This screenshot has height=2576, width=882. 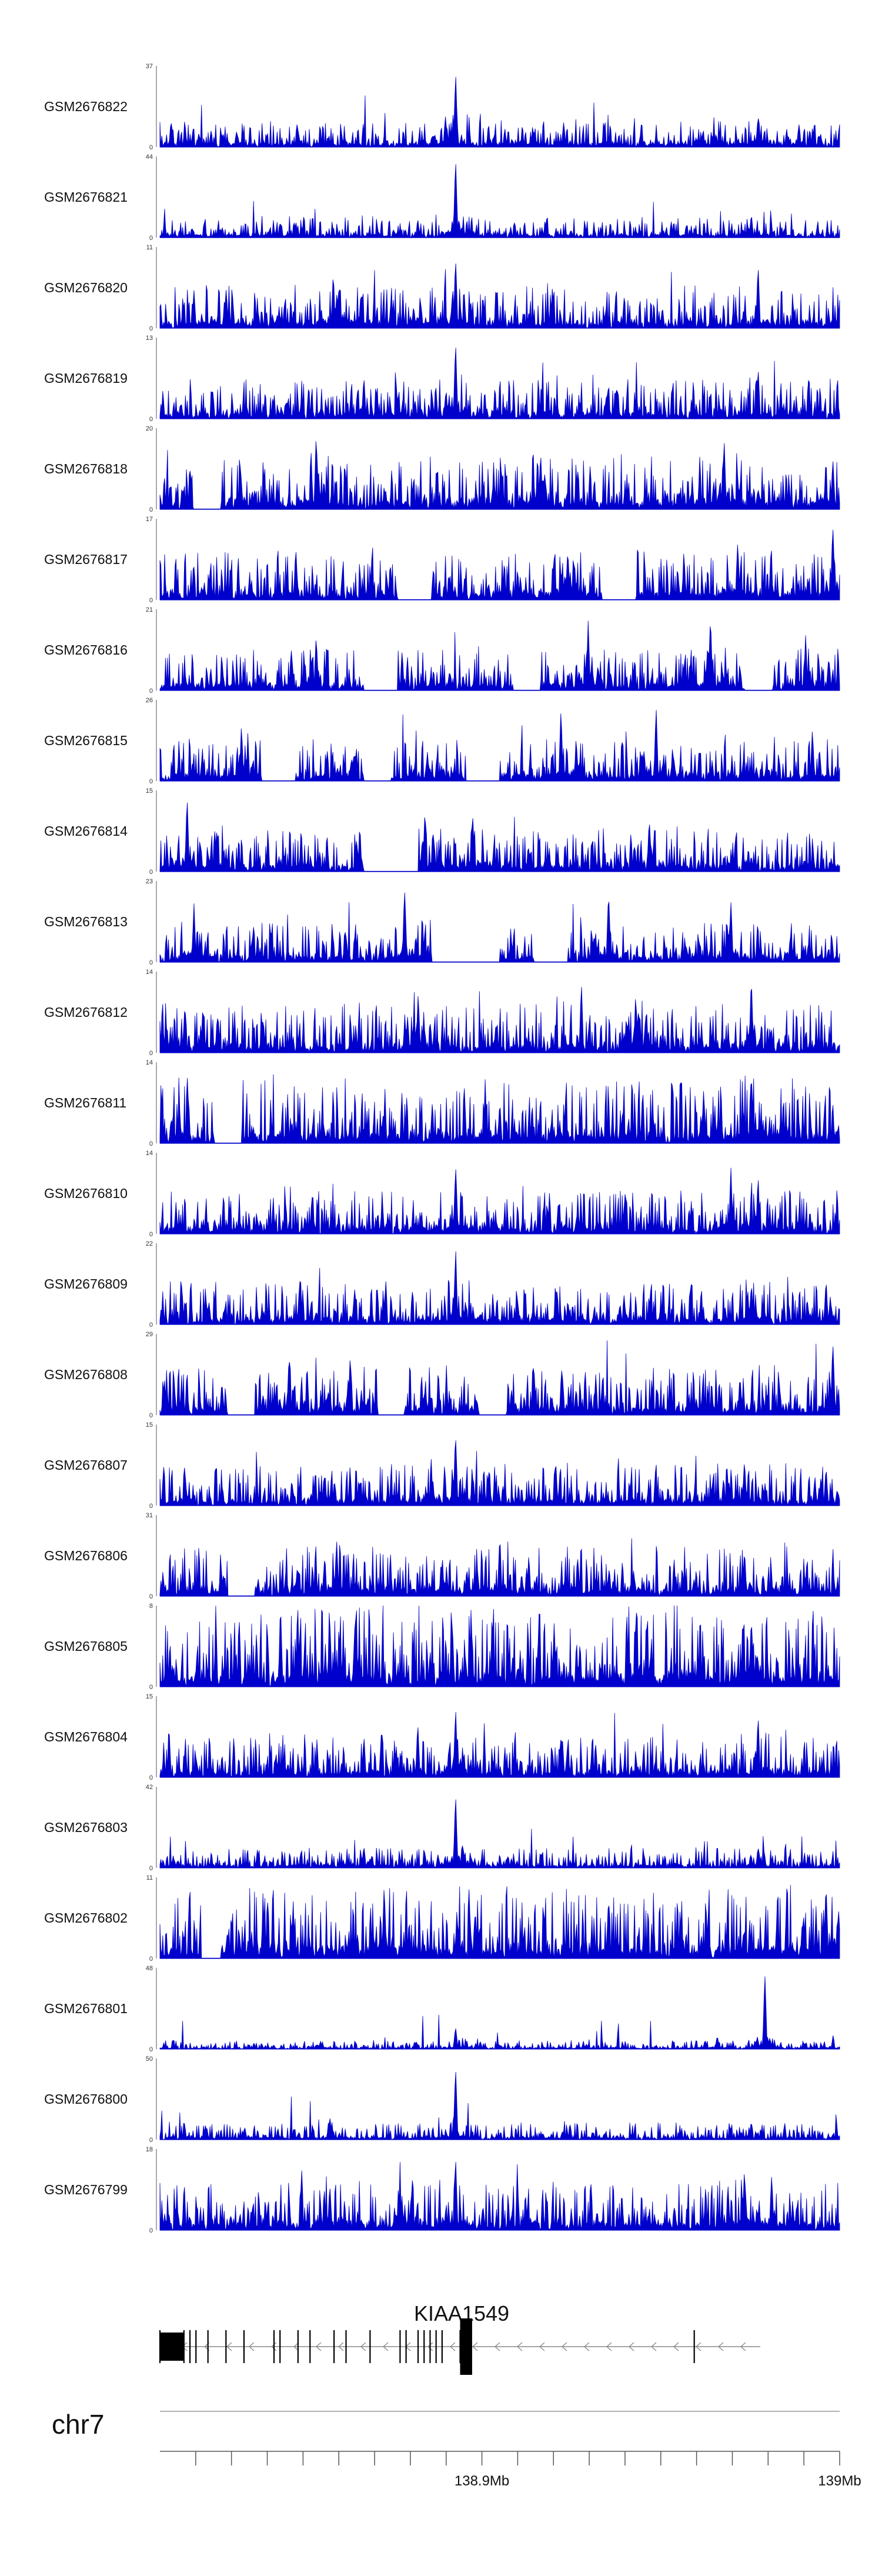 I want to click on track-label: GSM2676815, so click(x=86, y=740).